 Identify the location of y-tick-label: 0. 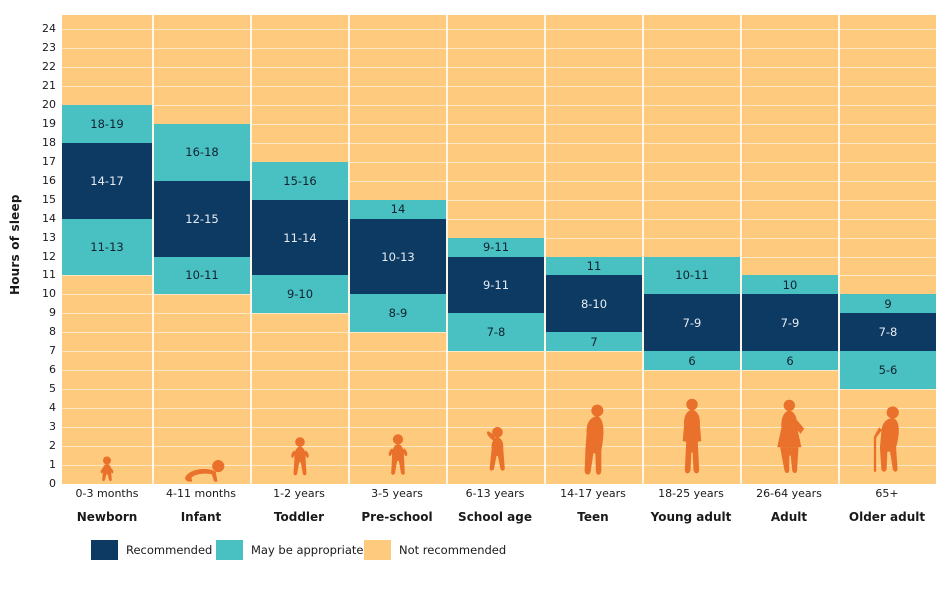
(52, 483).